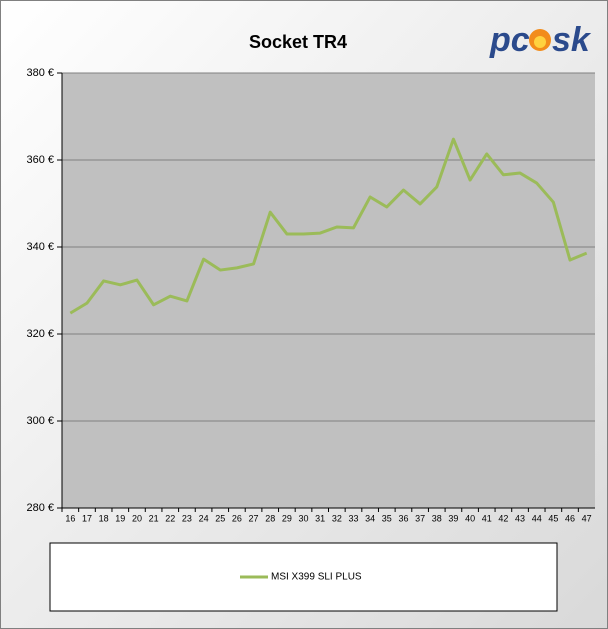 The height and width of the screenshot is (629, 608). I want to click on x-tick-label: 42, so click(503, 518).